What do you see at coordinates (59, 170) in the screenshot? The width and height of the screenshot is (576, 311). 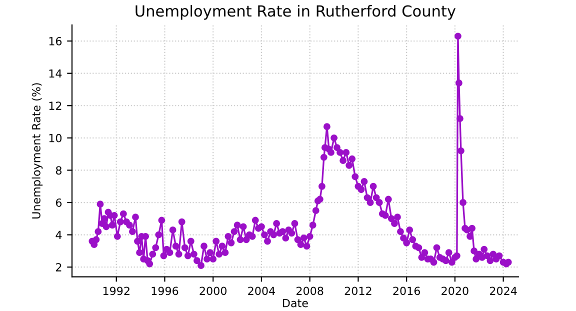 I see `y-tick-label: 8` at bounding box center [59, 170].